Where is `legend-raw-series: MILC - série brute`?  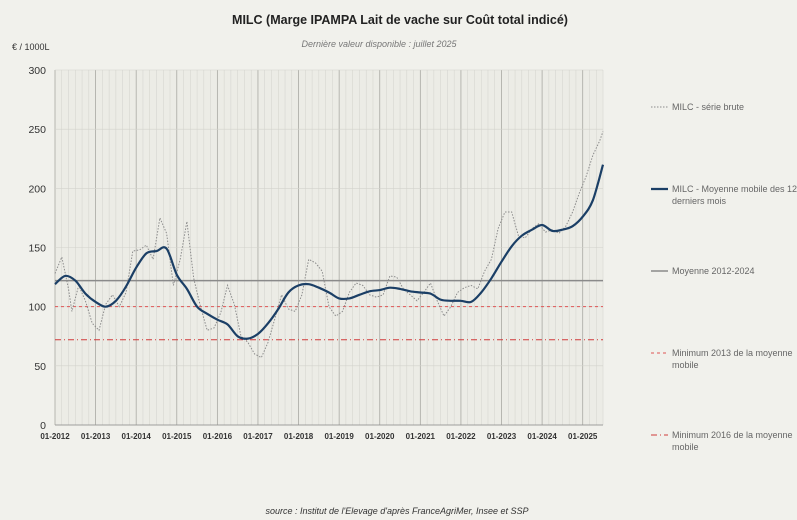 legend-raw-series: MILC - série brute is located at coordinates (697, 107).